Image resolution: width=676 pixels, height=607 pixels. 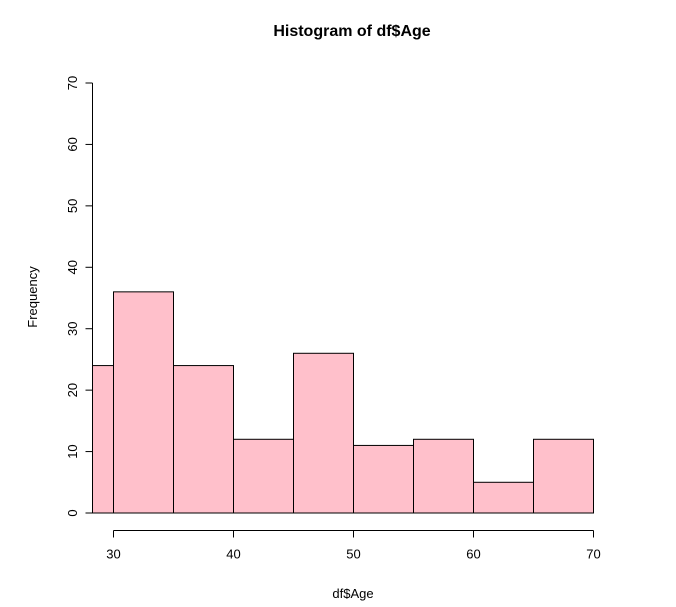 I want to click on y-tick-label: 30, so click(x=72, y=328).